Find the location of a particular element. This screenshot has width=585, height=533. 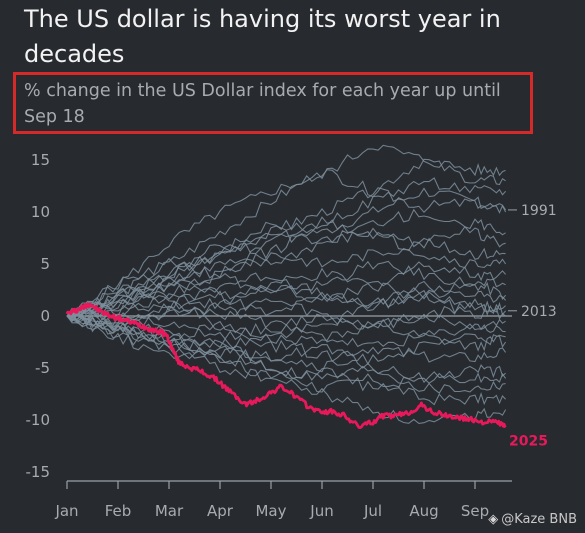

x-tick-label: Mar is located at coordinates (169, 511).